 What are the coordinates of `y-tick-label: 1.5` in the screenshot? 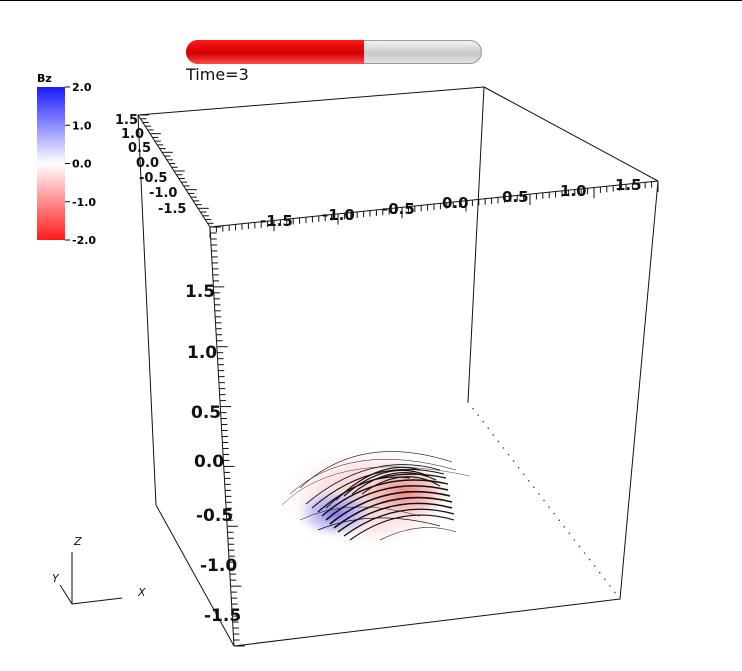 It's located at (126, 120).